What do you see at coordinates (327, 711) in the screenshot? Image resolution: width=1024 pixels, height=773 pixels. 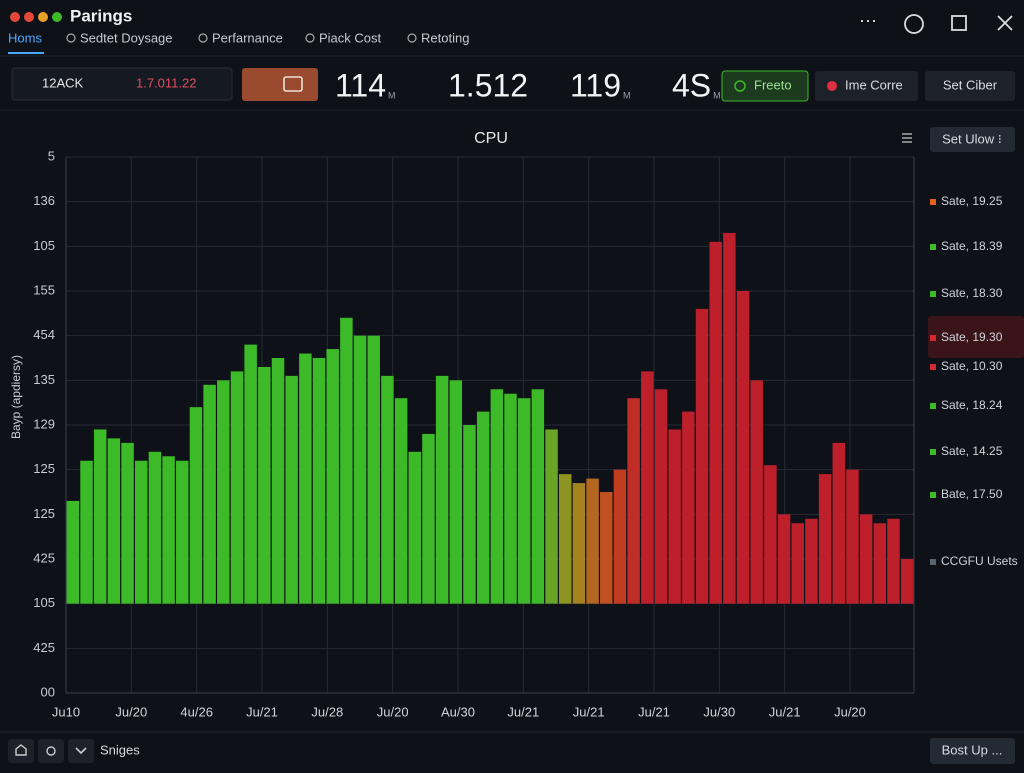 I see `x-tick-label: Ju/28` at bounding box center [327, 711].